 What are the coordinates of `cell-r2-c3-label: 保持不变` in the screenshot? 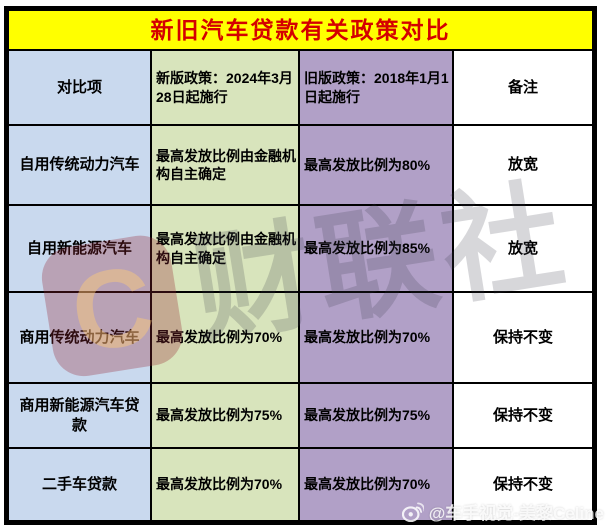 It's located at (522, 337).